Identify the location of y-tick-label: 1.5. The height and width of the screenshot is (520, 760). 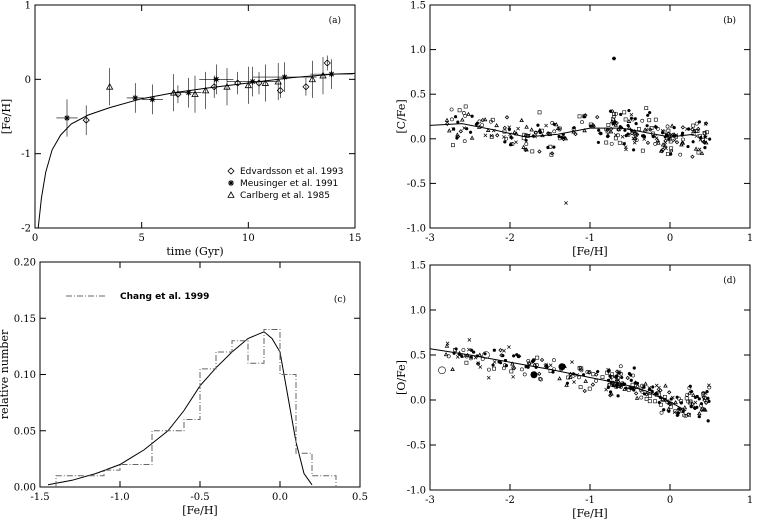
(418, 266).